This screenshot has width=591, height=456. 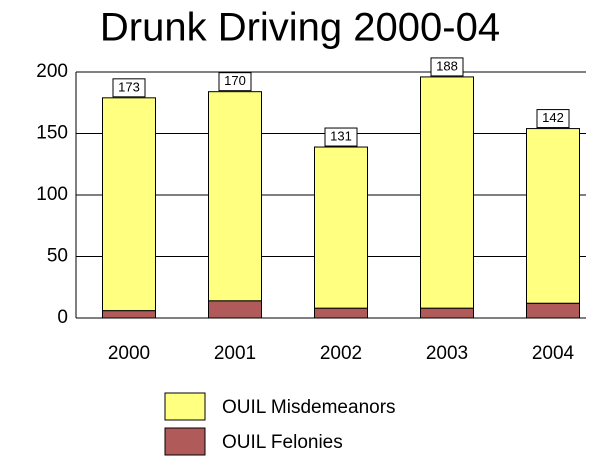 I want to click on y-tick-label: 50, so click(x=57, y=256).